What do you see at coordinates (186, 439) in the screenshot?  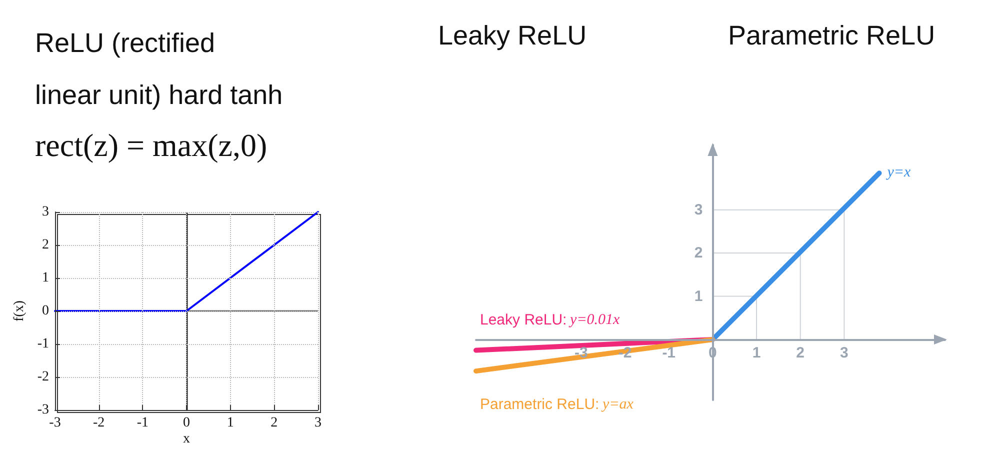 I see `x-axis-title: x` at bounding box center [186, 439].